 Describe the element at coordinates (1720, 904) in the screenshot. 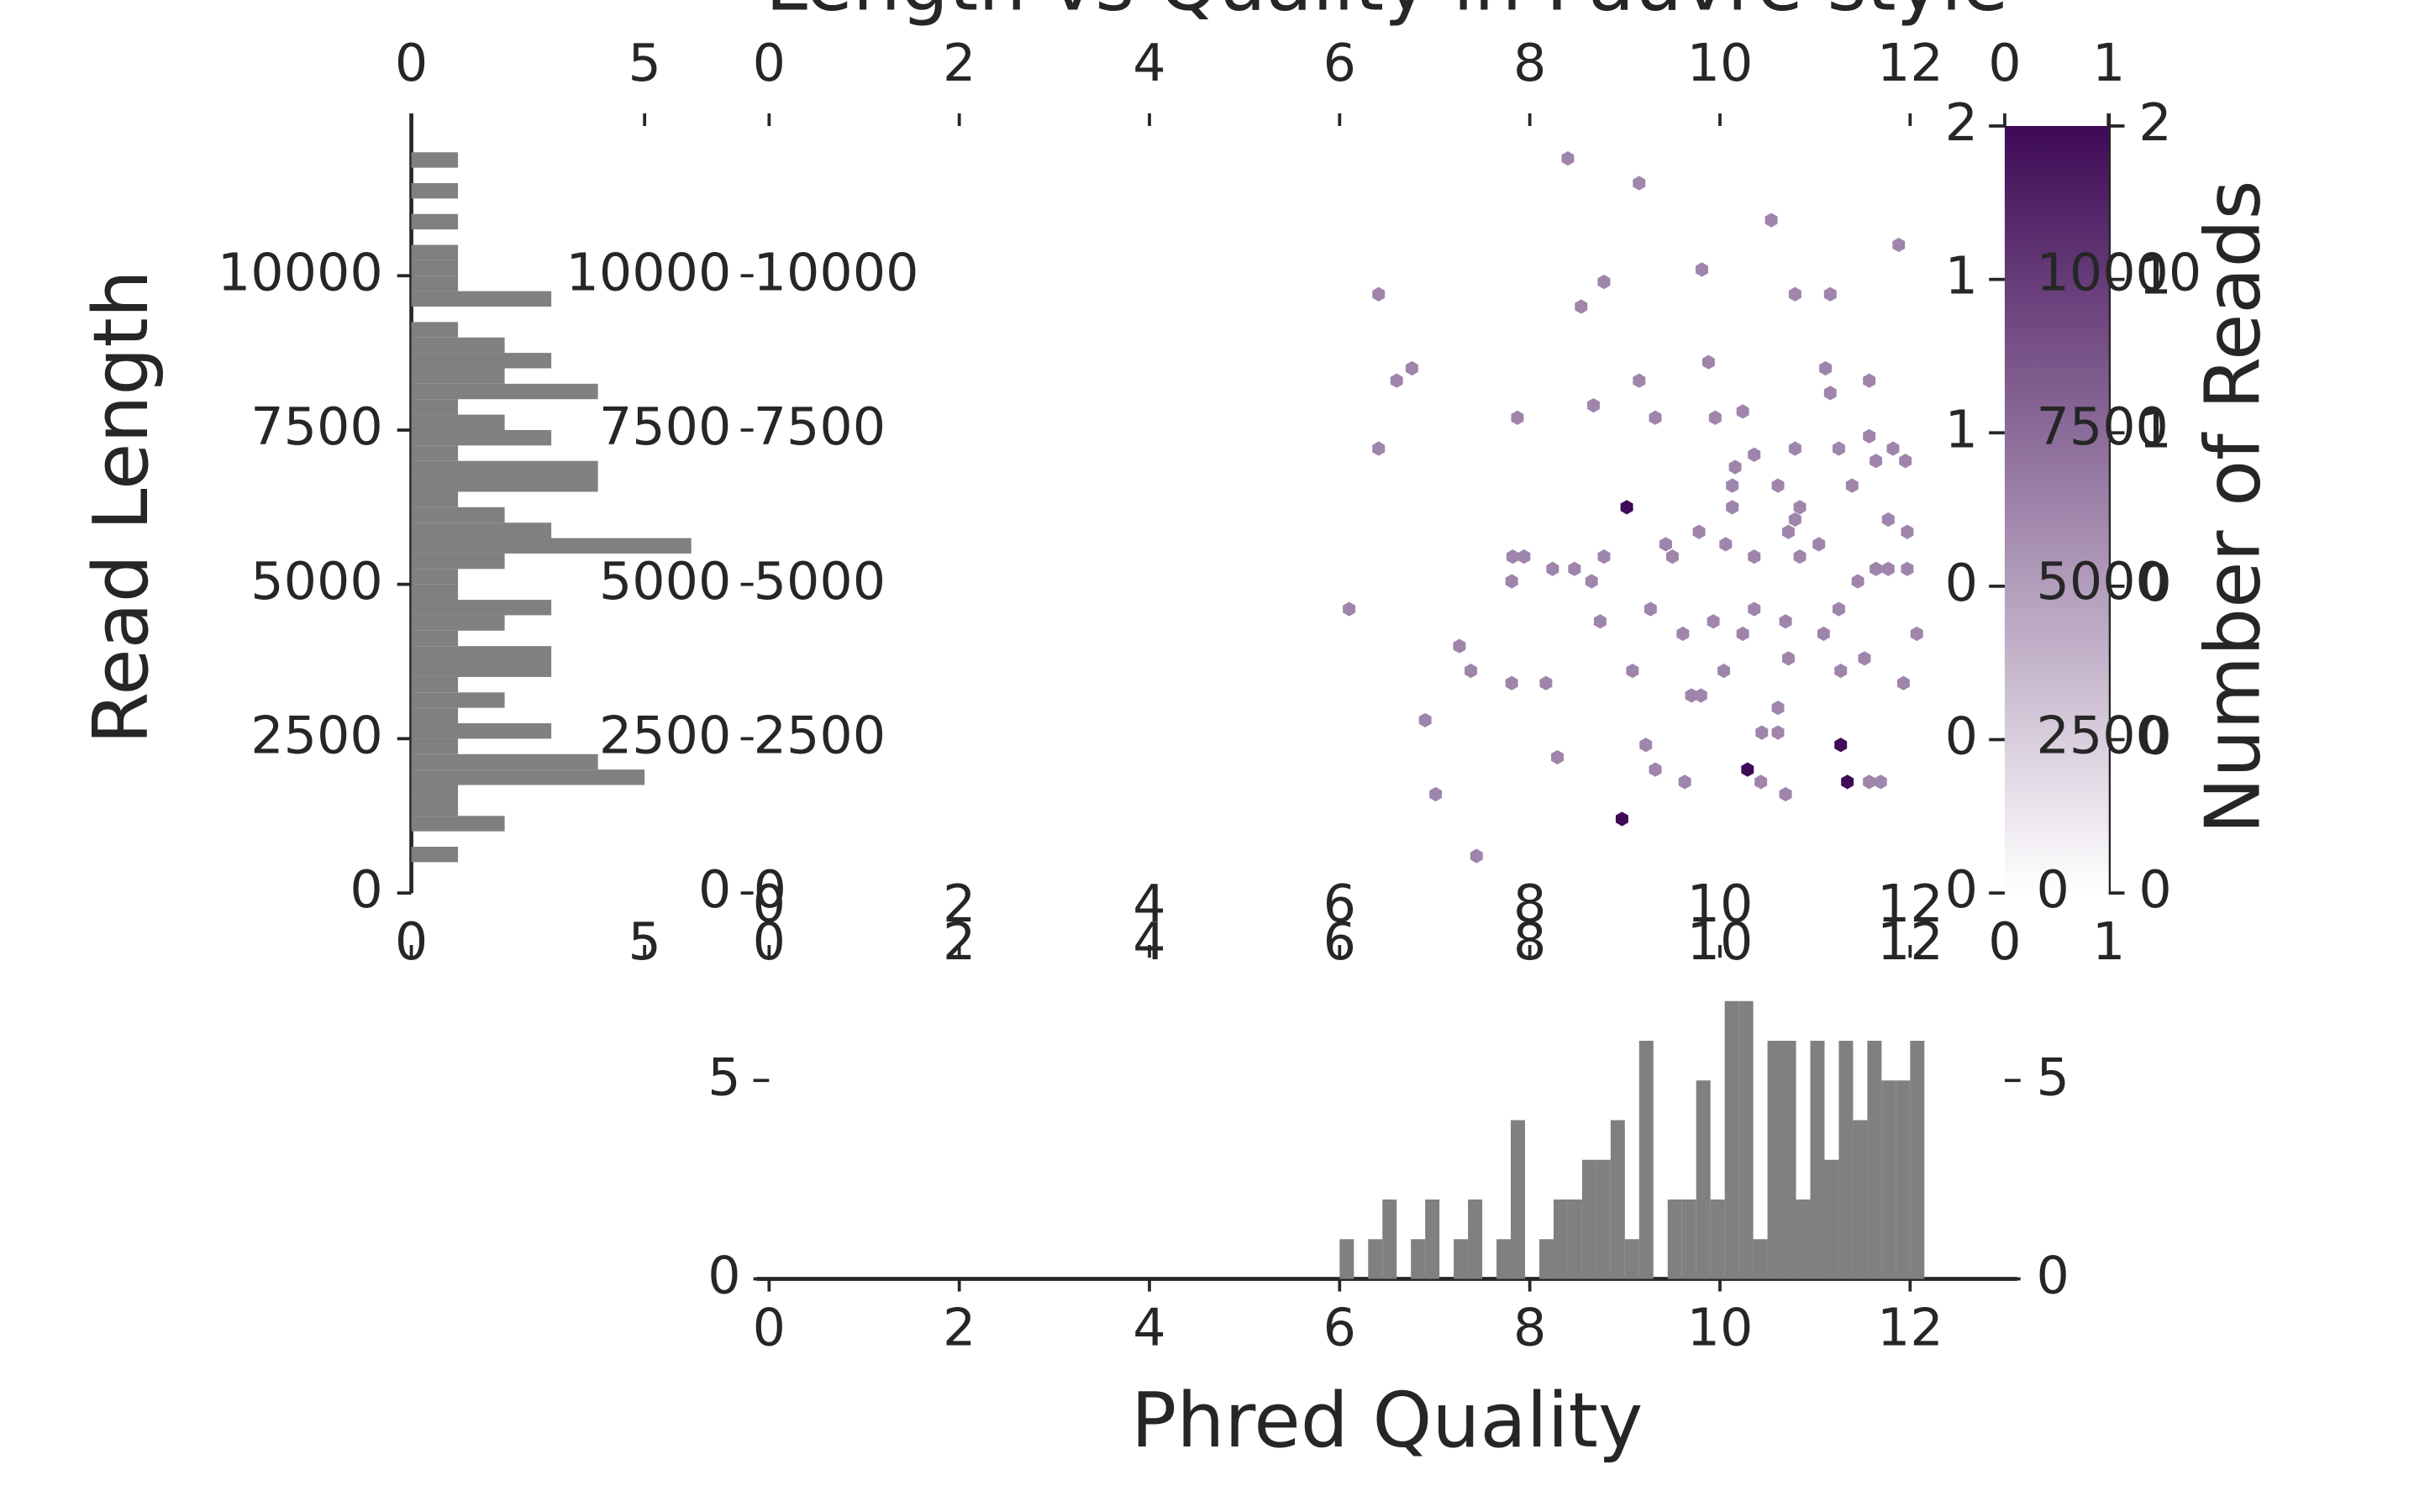

I see `x-tick-label: 10` at that location.